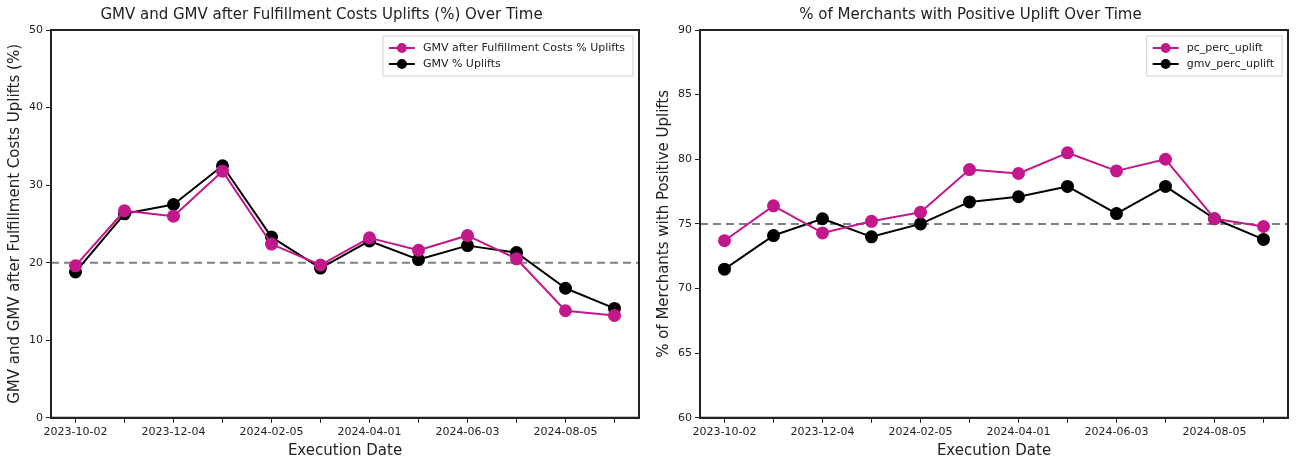  I want to click on y-tick-label: 70, so click(685, 288).